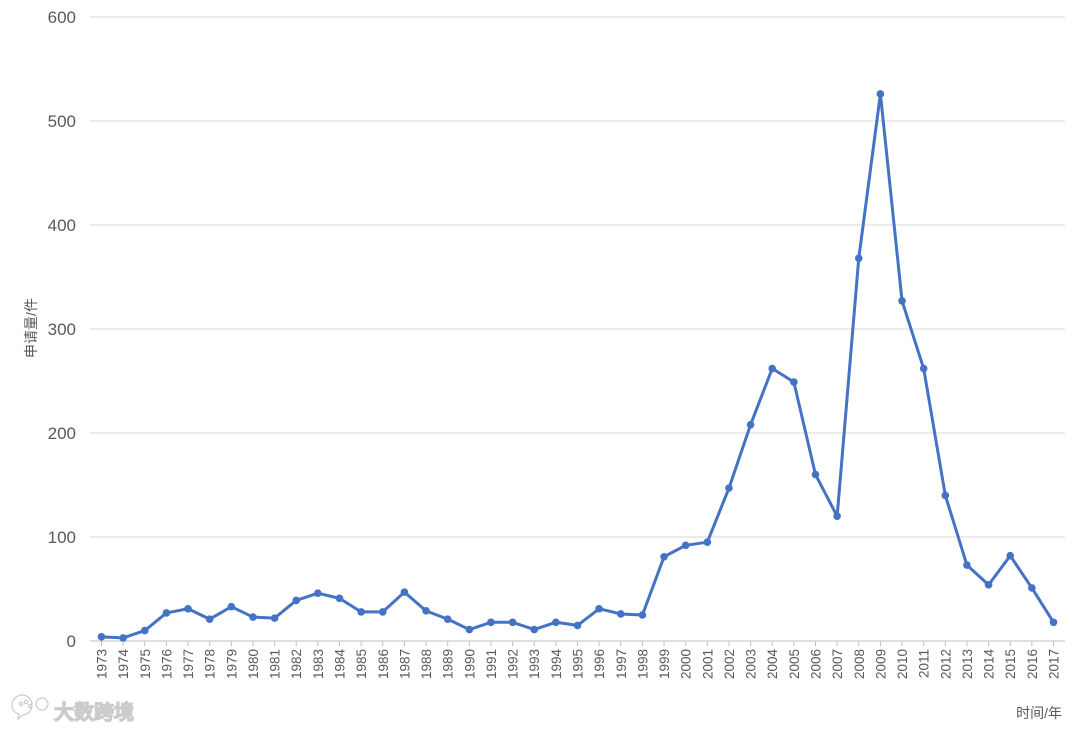 The width and height of the screenshot is (1080, 729). Describe the element at coordinates (491, 664) in the screenshot. I see `x-tick-label: 1991` at that location.